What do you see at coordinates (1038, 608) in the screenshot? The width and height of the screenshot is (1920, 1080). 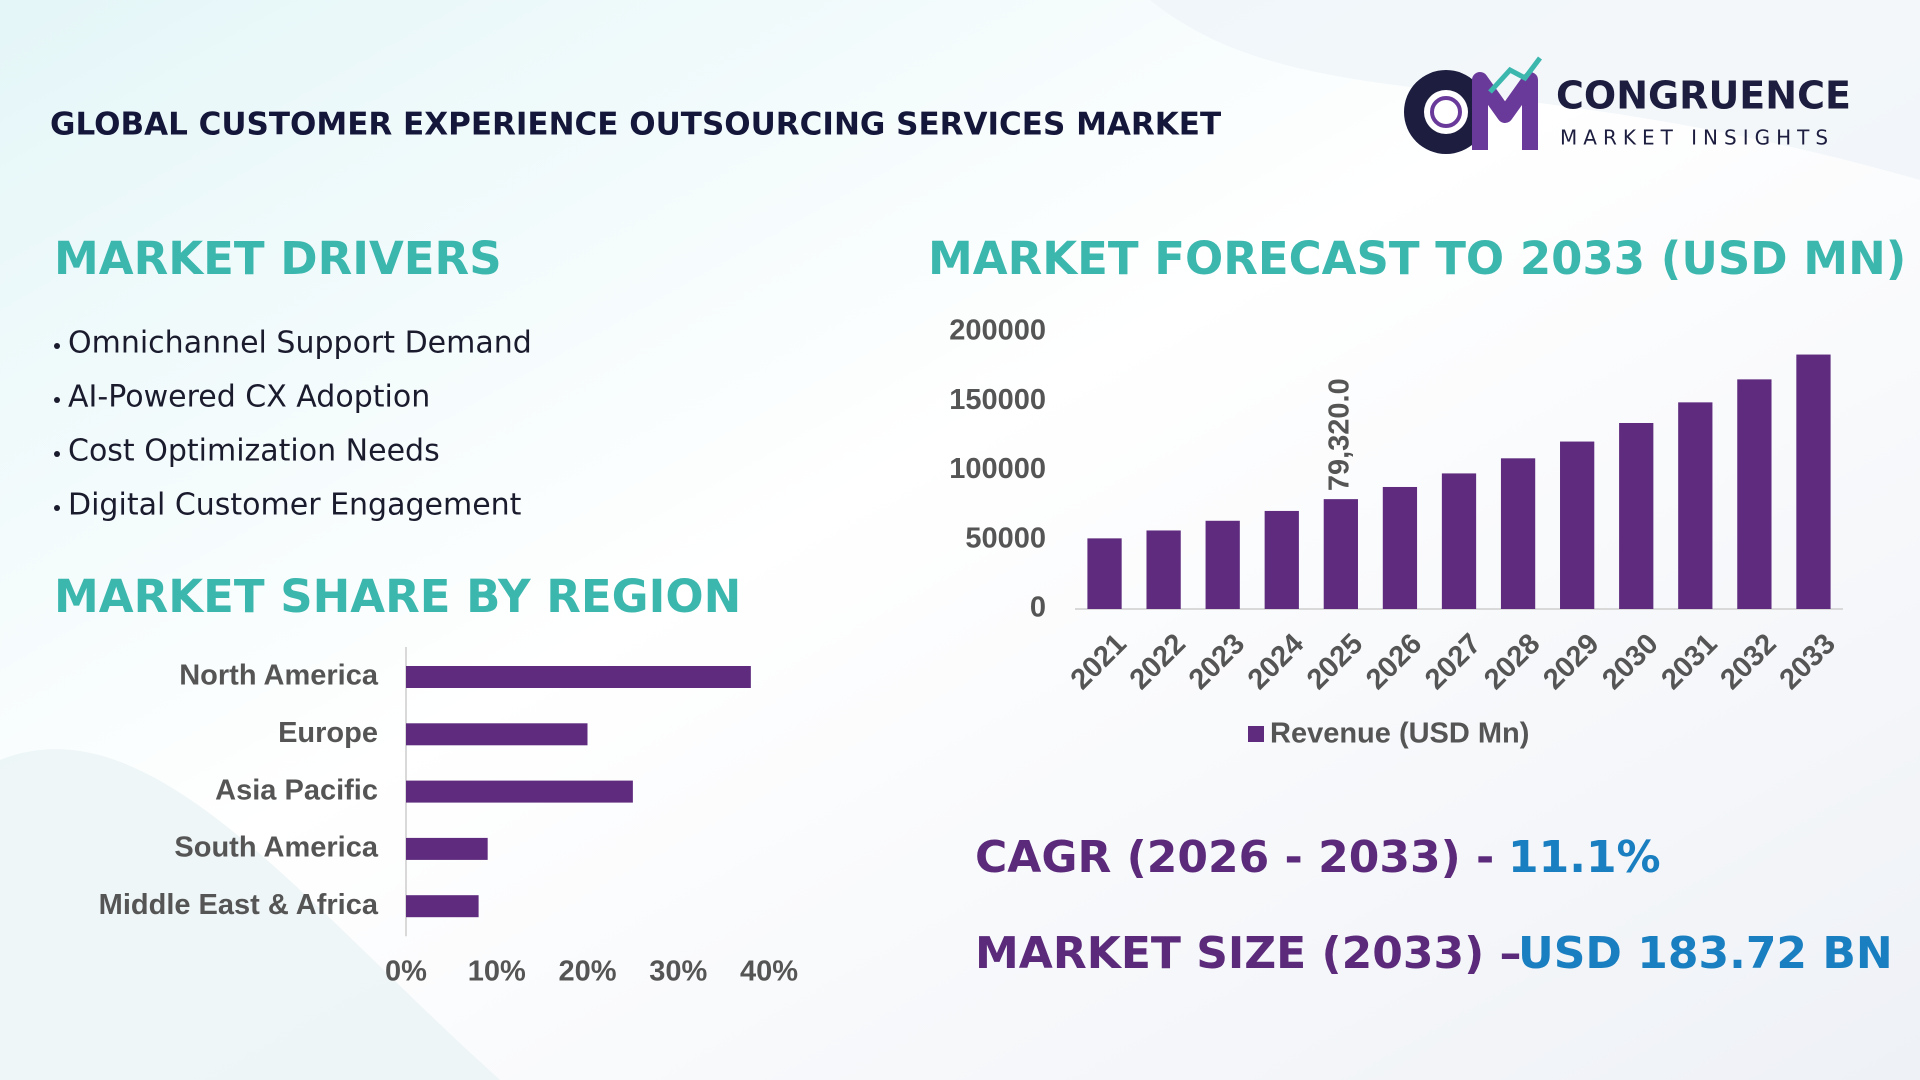 I see `y-tick-label: 0` at bounding box center [1038, 608].